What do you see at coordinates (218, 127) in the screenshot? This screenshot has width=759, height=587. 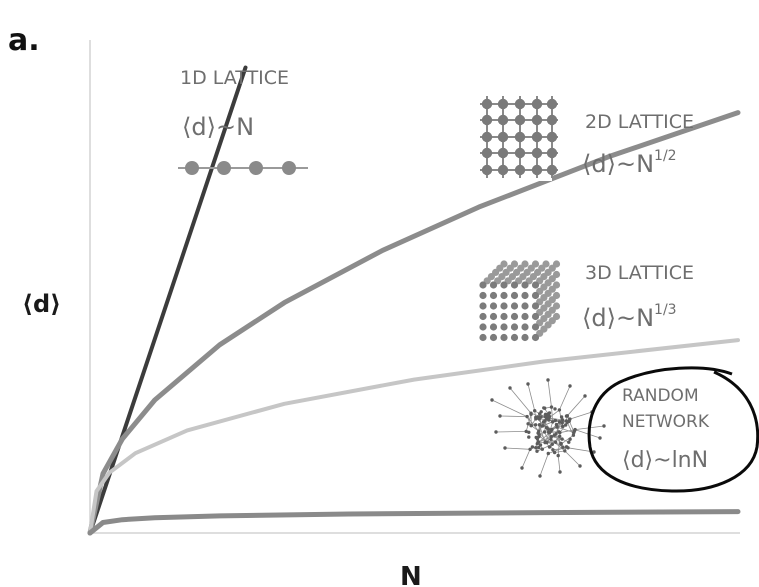 I see `series-formula-1d: ⟨d⟩~N` at bounding box center [218, 127].